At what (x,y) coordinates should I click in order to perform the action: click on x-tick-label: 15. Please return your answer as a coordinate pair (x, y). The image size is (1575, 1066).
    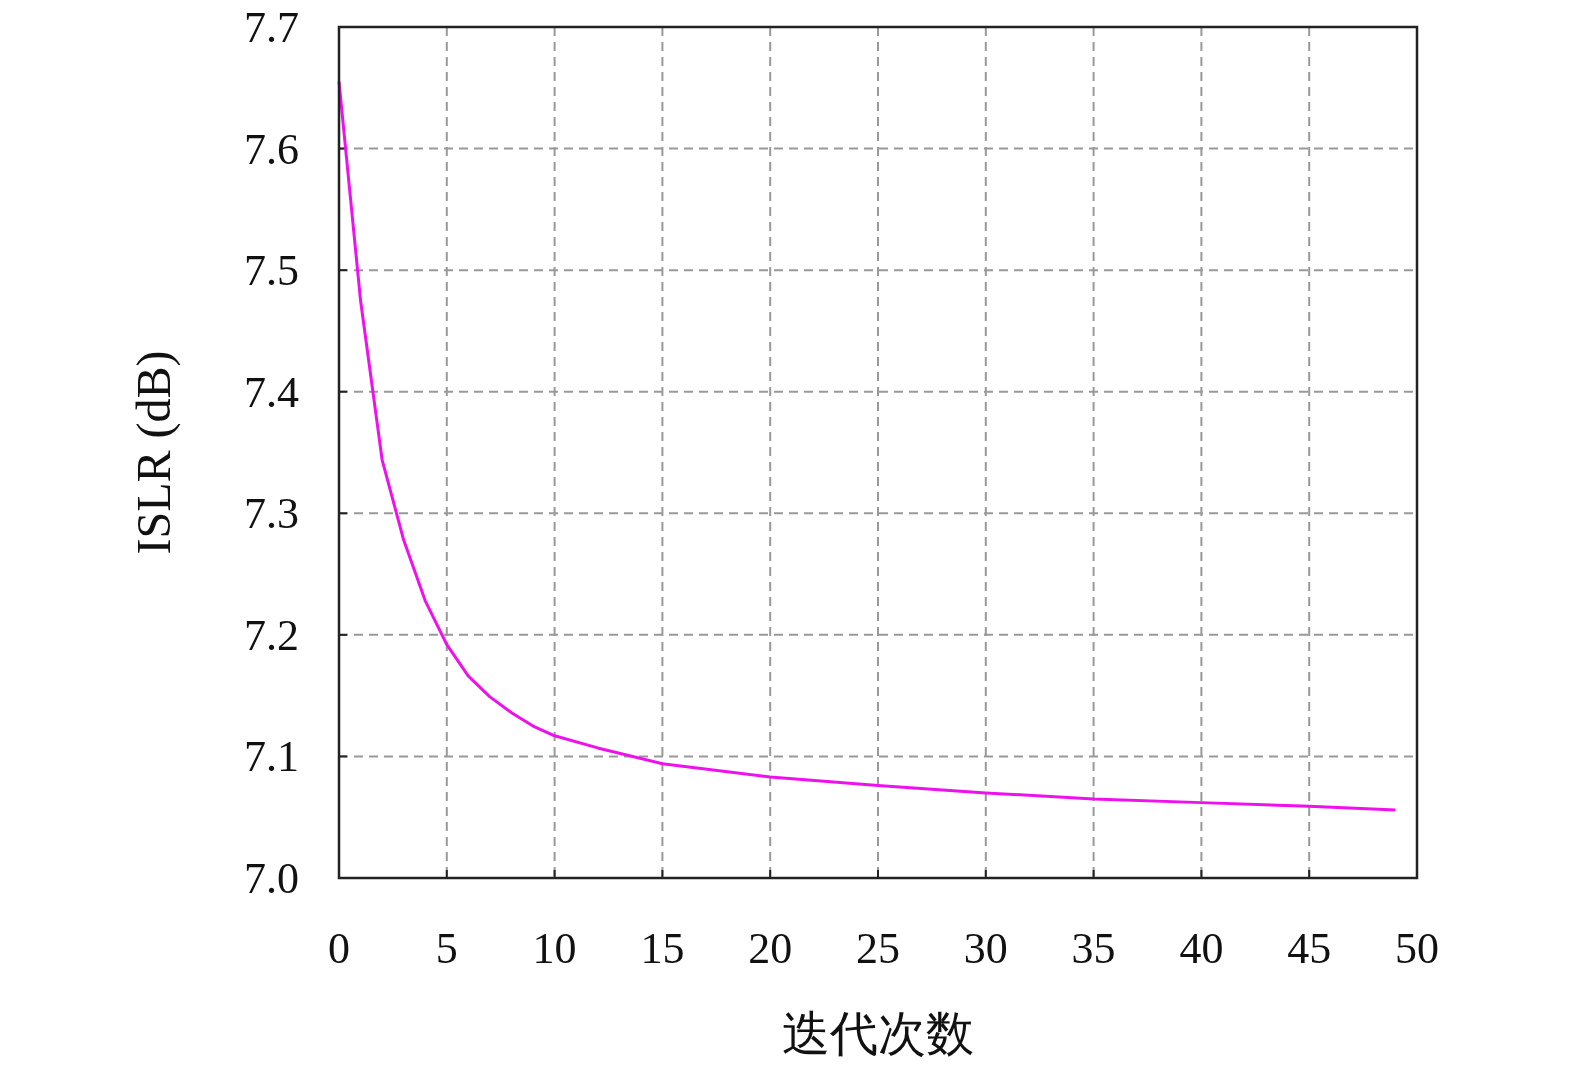
    Looking at the image, I should click on (662, 948).